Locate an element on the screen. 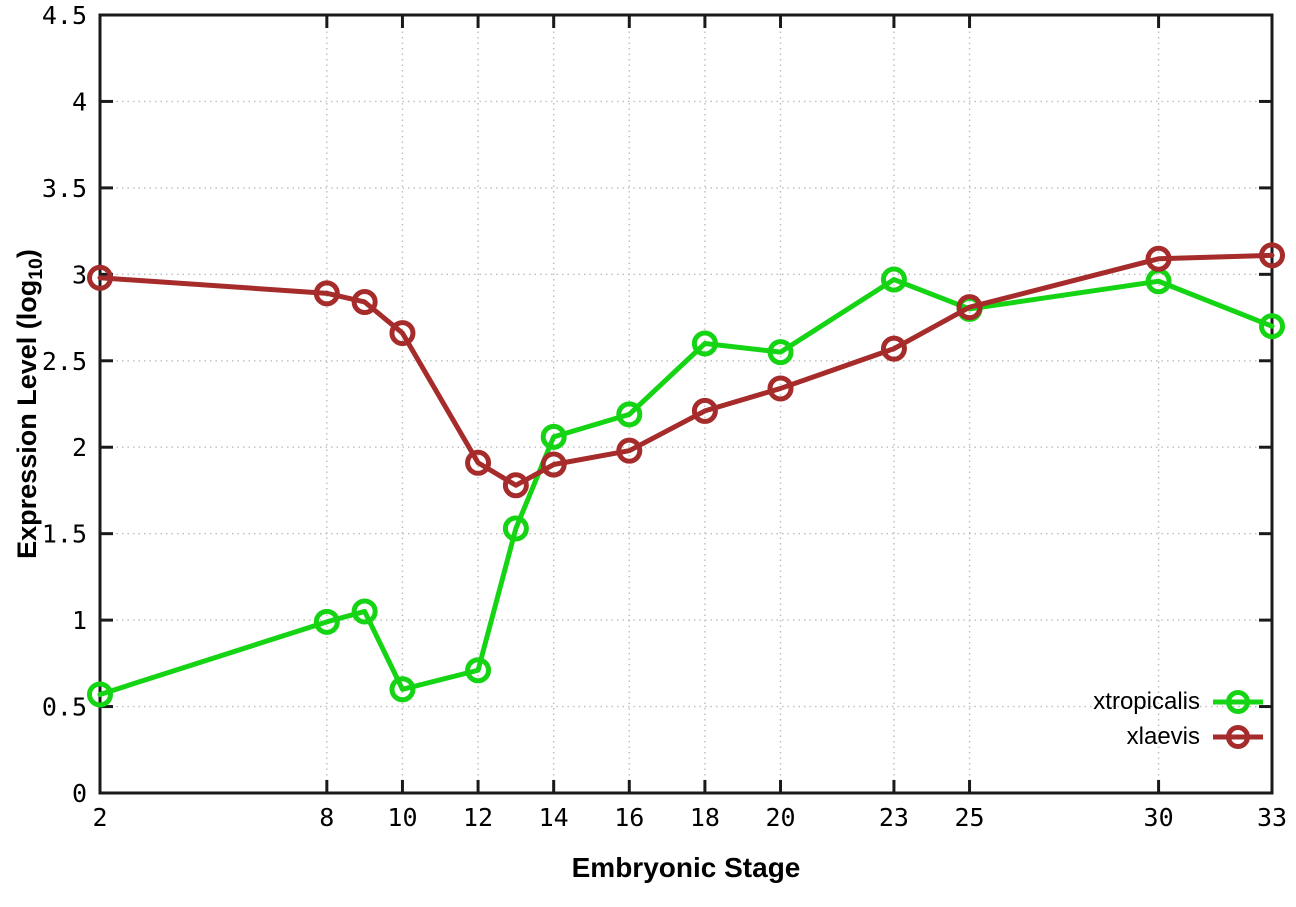  legend-label: xtropicalis is located at coordinates (1146, 701).